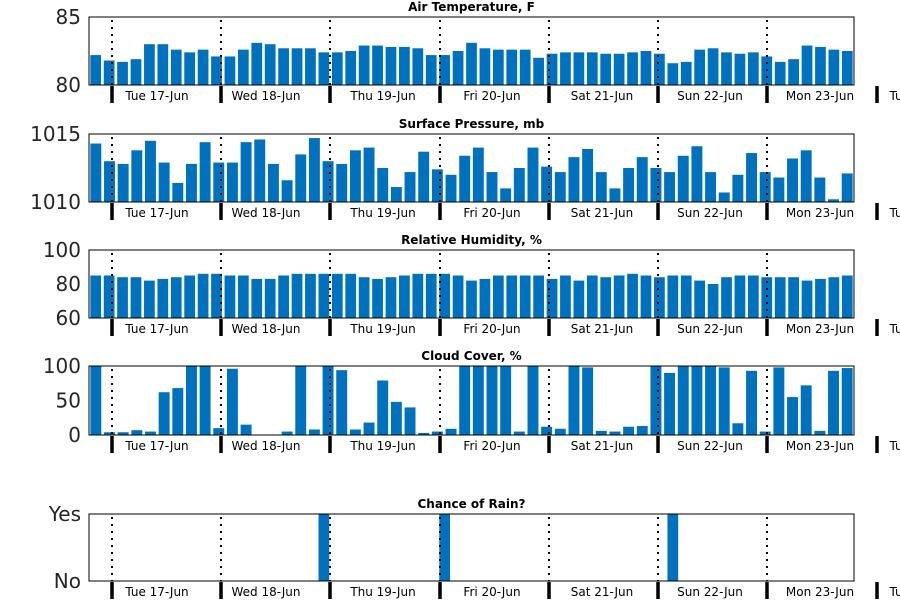  What do you see at coordinates (62, 250) in the screenshot?
I see `y-tick-label: 100` at bounding box center [62, 250].